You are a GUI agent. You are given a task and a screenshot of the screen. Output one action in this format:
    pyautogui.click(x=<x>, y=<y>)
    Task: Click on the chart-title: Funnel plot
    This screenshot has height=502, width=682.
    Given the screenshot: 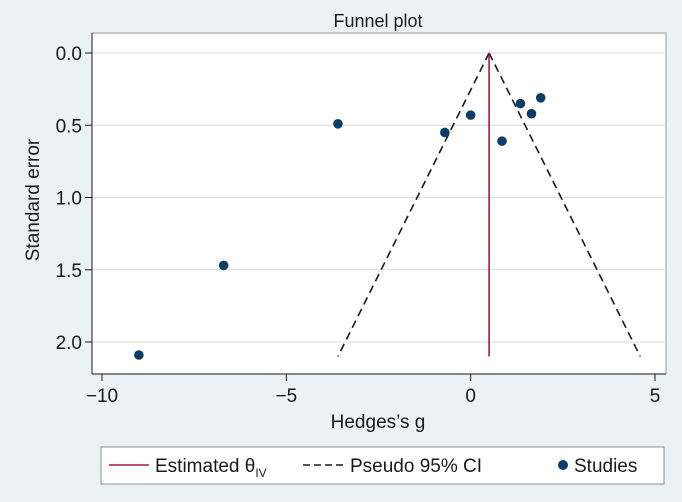 What is the action you would take?
    pyautogui.click(x=377, y=21)
    